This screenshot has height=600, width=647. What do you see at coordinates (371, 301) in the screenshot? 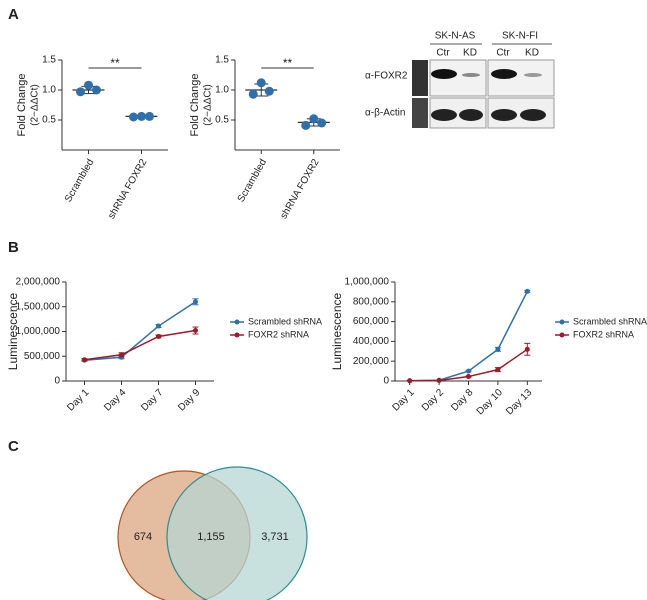
I see `y-tick-label: 800,000` at bounding box center [371, 301].